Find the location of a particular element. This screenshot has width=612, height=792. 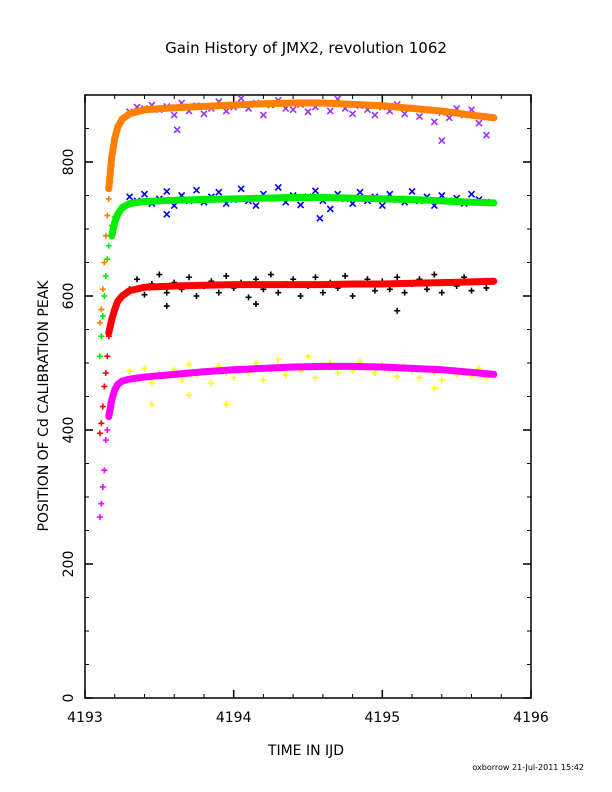

y-tick-label-4: 800 is located at coordinates (69, 162).